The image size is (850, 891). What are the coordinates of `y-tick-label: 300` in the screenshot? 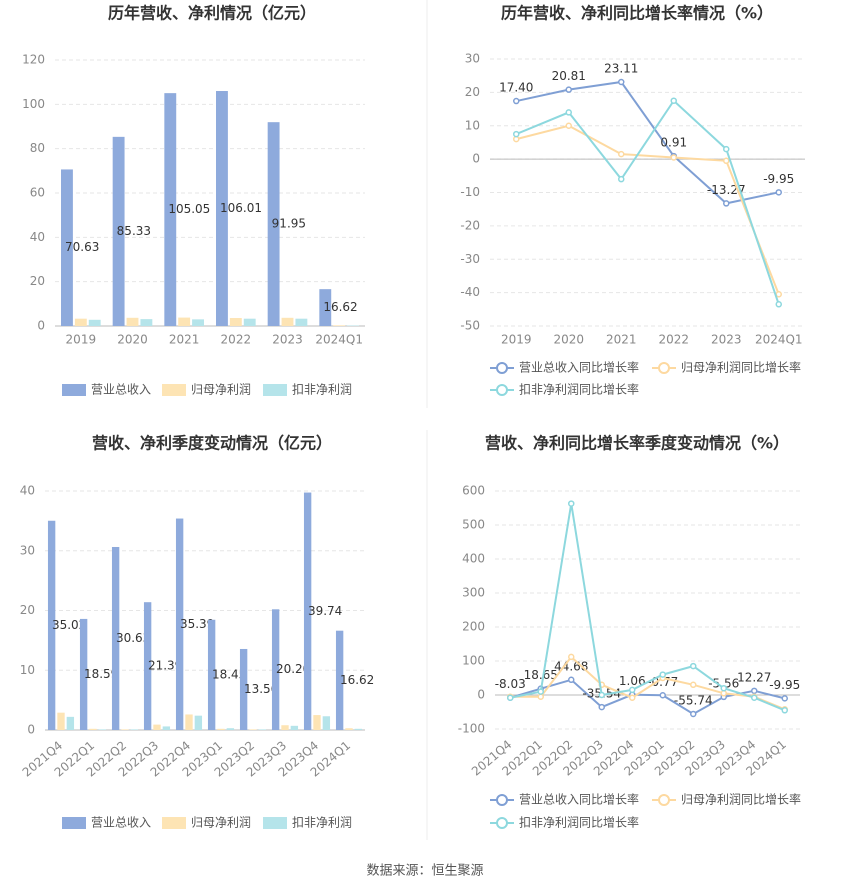 It's located at (473, 593).